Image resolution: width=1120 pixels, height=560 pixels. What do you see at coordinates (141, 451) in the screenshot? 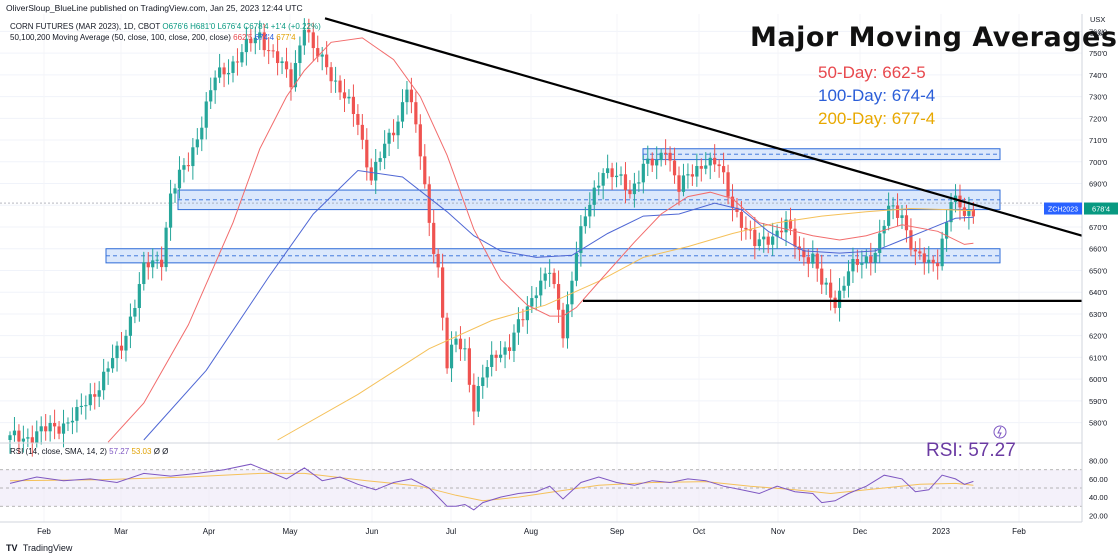
I see `rsi-ma-value: 53.03` at bounding box center [141, 451].